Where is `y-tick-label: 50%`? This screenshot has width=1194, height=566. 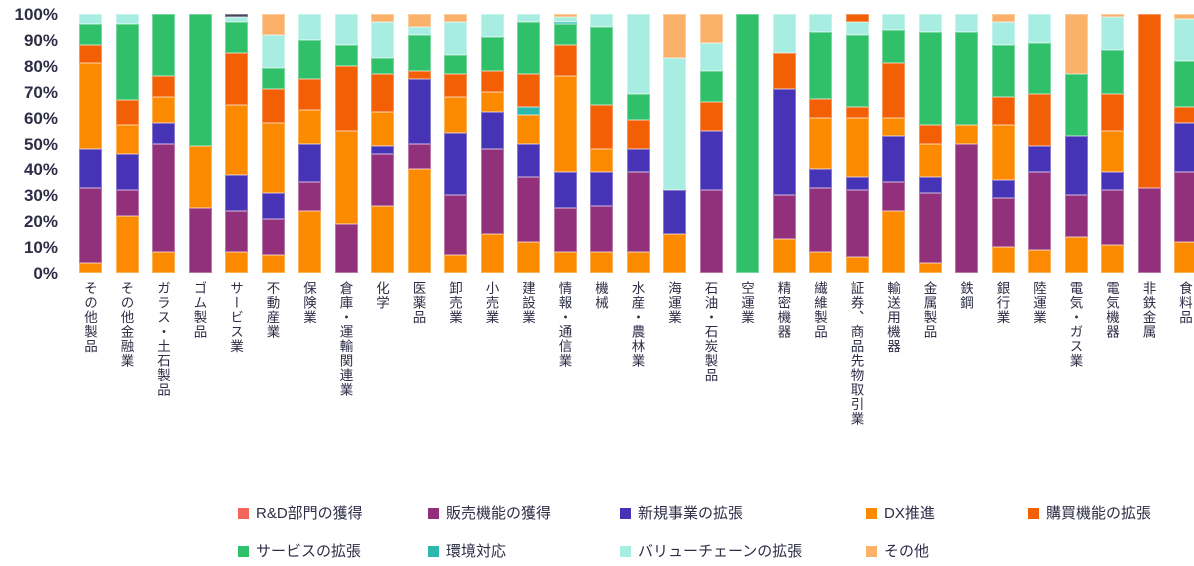 y-tick-label: 50% is located at coordinates (40, 144).